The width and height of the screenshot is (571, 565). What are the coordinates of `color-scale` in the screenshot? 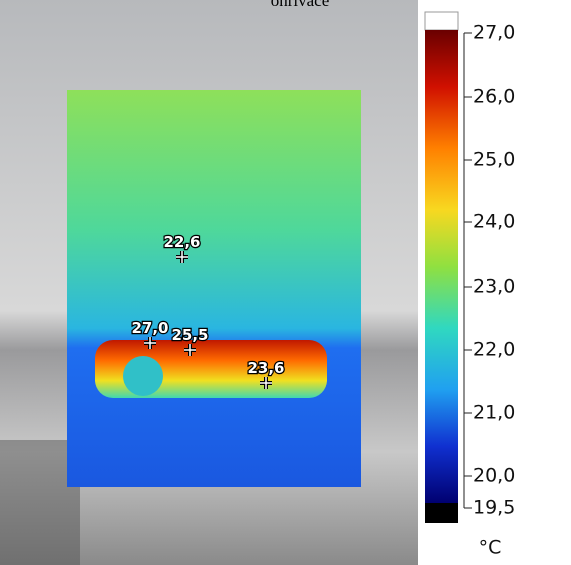 It's located at (441, 266).